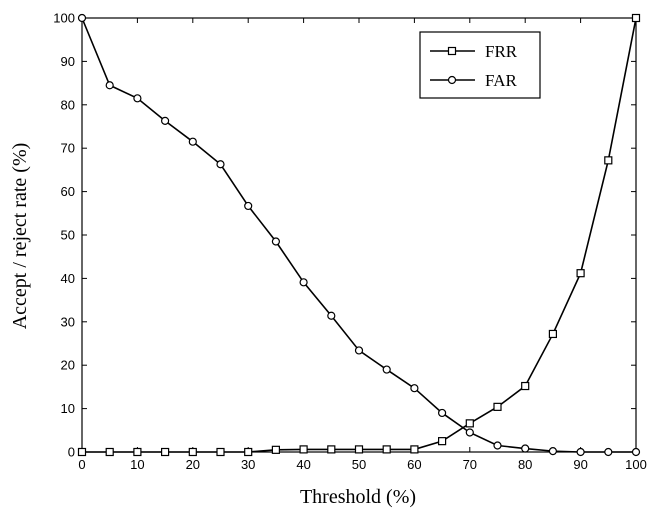 The width and height of the screenshot is (647, 513). Describe the element at coordinates (501, 51) in the screenshot. I see `legend-frr-label: FRR` at that location.